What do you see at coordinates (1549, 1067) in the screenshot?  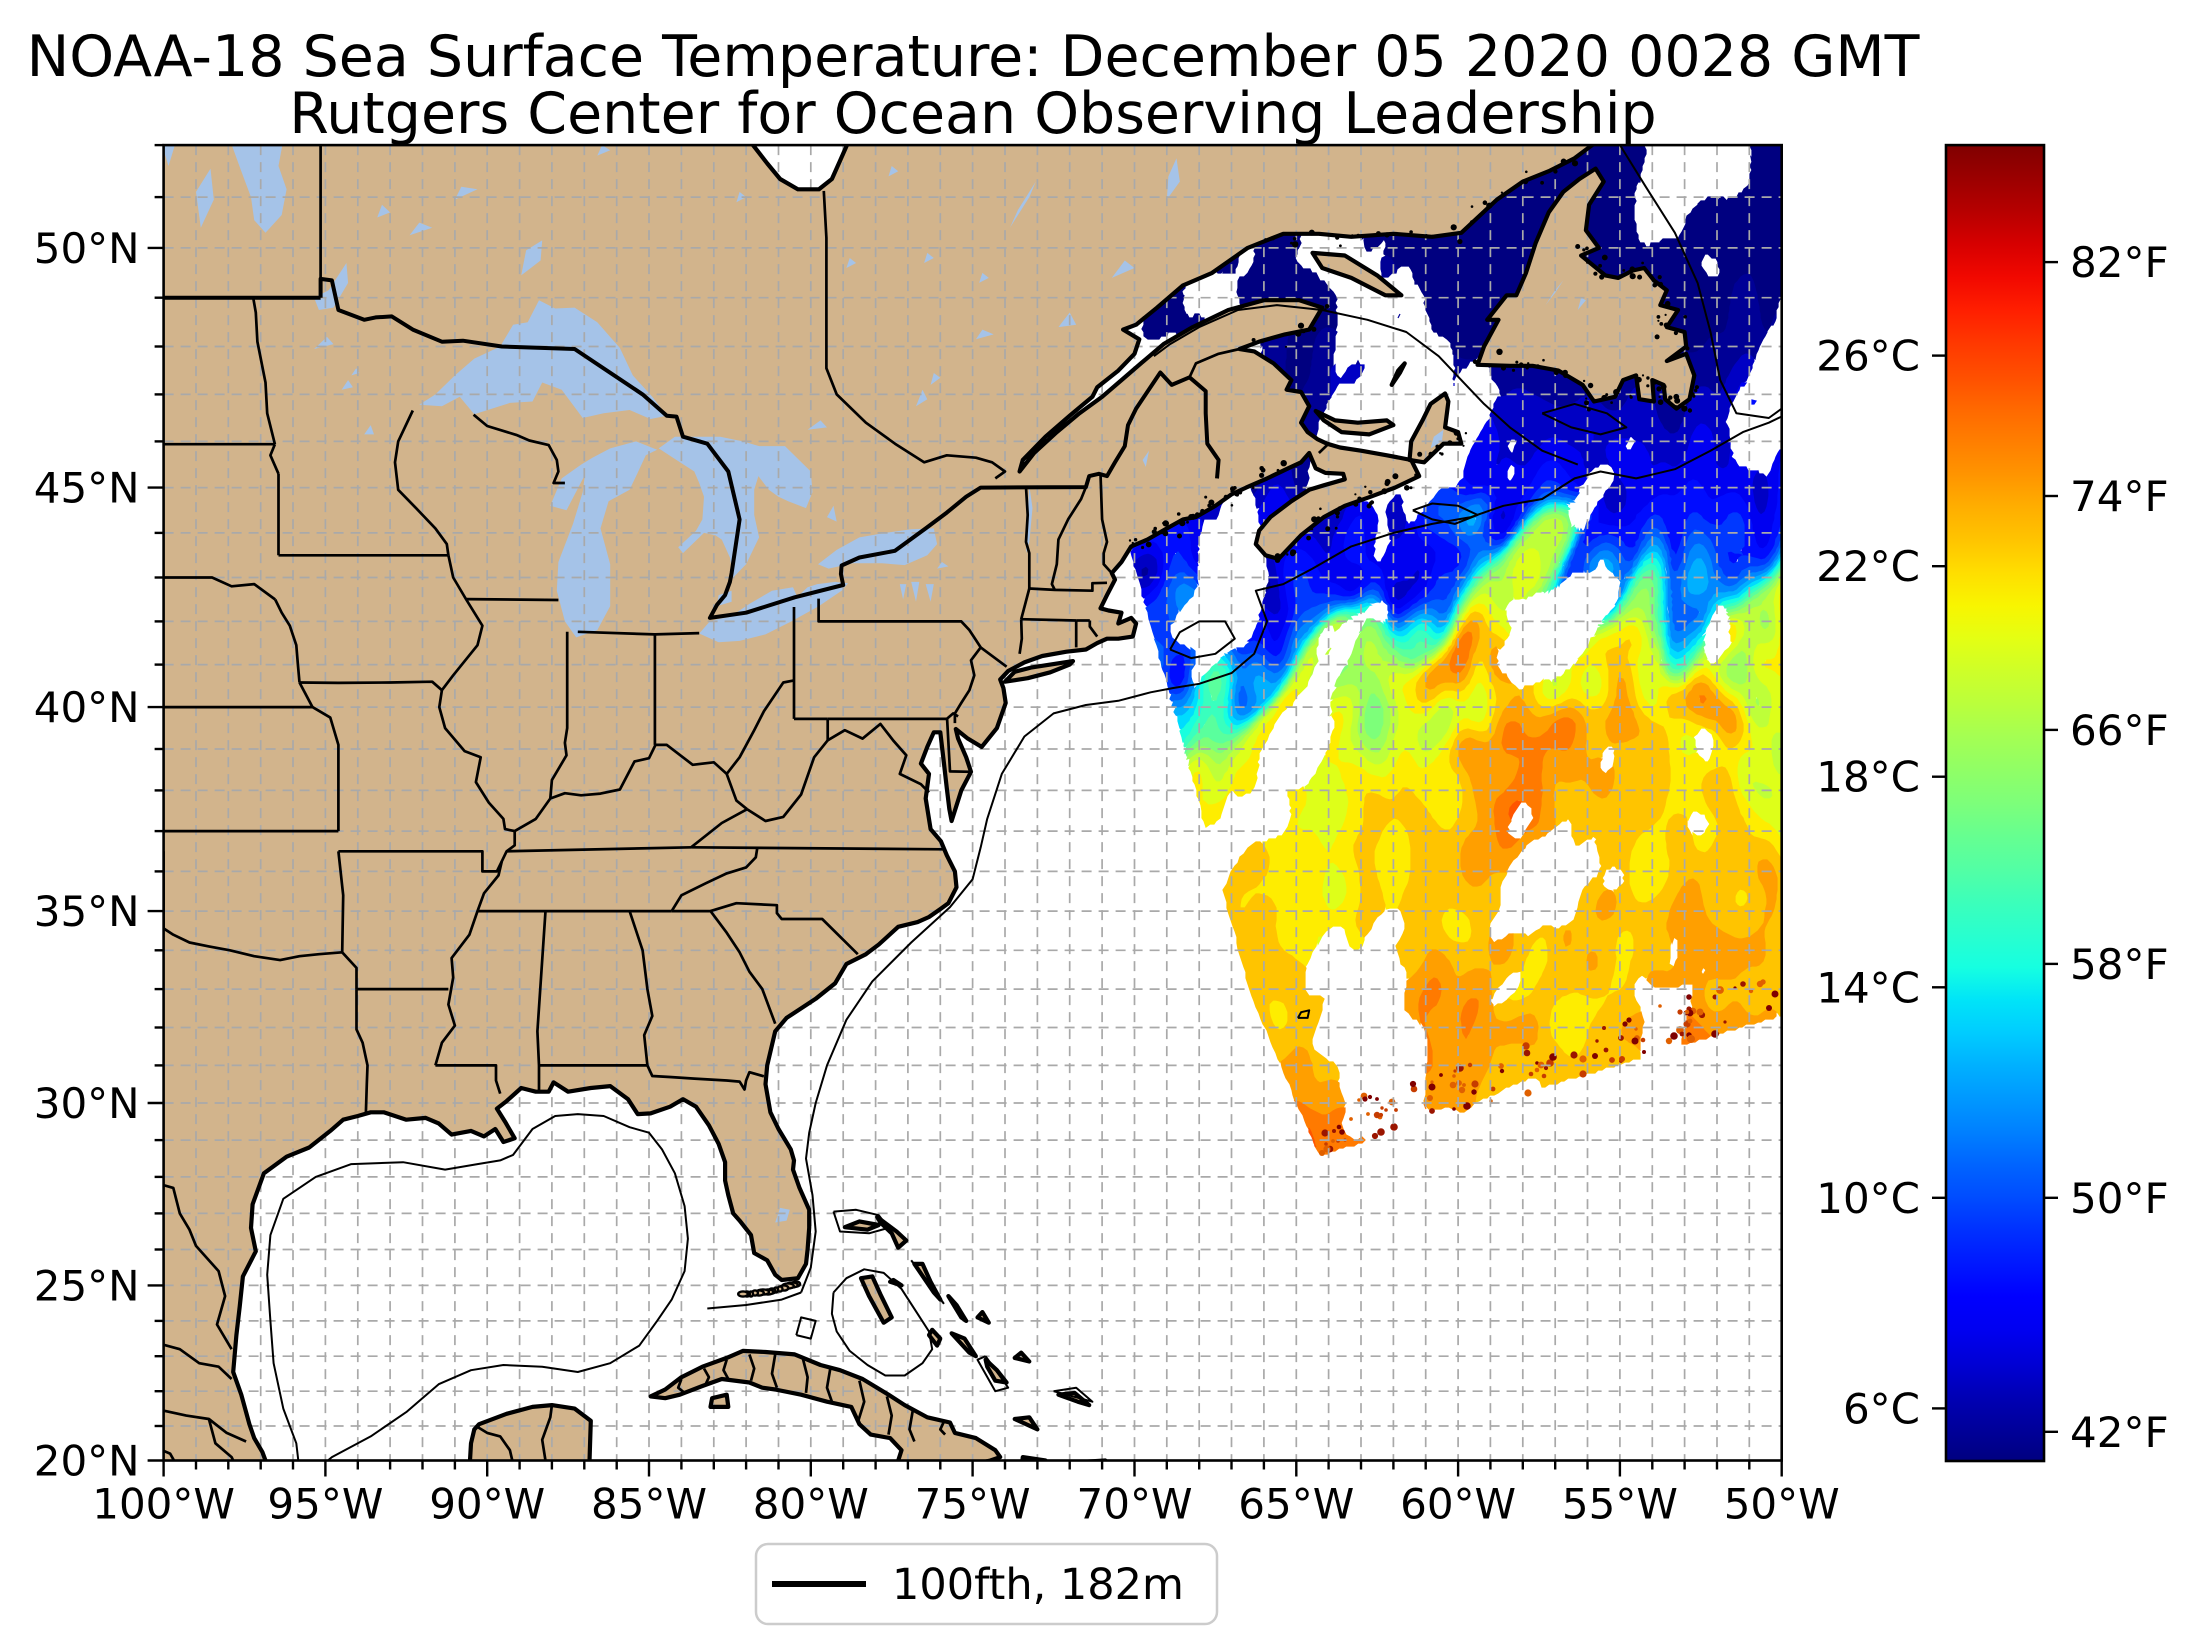 I see `sst-warm-speckles` at bounding box center [1549, 1067].